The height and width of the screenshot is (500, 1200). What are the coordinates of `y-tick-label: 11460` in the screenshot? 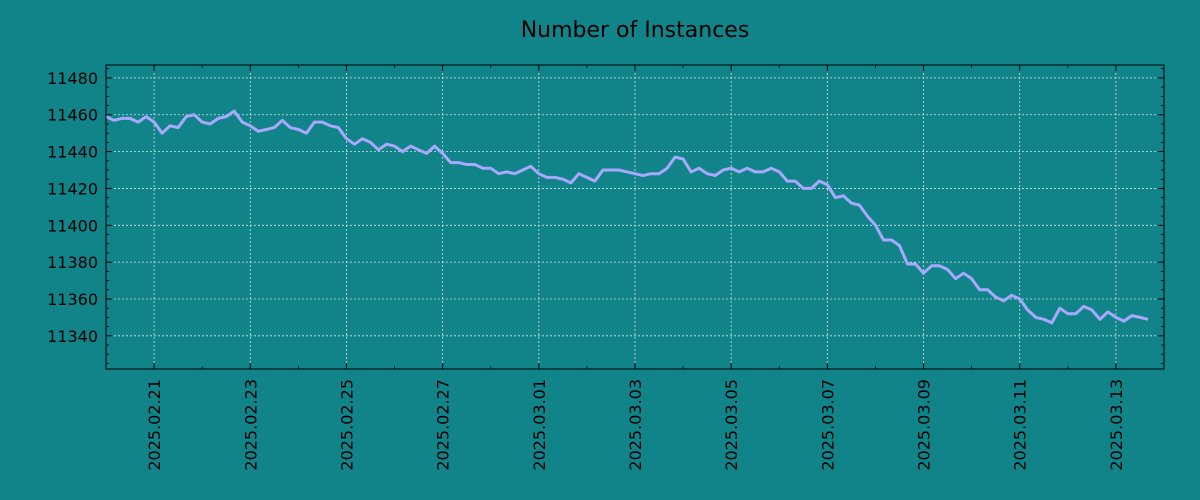 It's located at (72, 115).